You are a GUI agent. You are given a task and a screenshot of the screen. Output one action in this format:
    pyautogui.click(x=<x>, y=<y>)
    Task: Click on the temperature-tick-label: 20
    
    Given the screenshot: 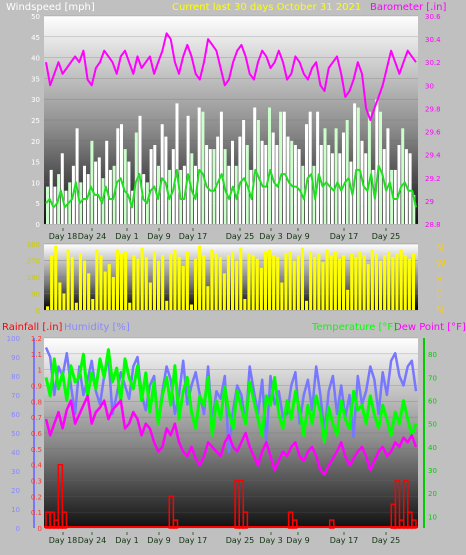 What is the action you would take?
    pyautogui.click(x=432, y=494)
    